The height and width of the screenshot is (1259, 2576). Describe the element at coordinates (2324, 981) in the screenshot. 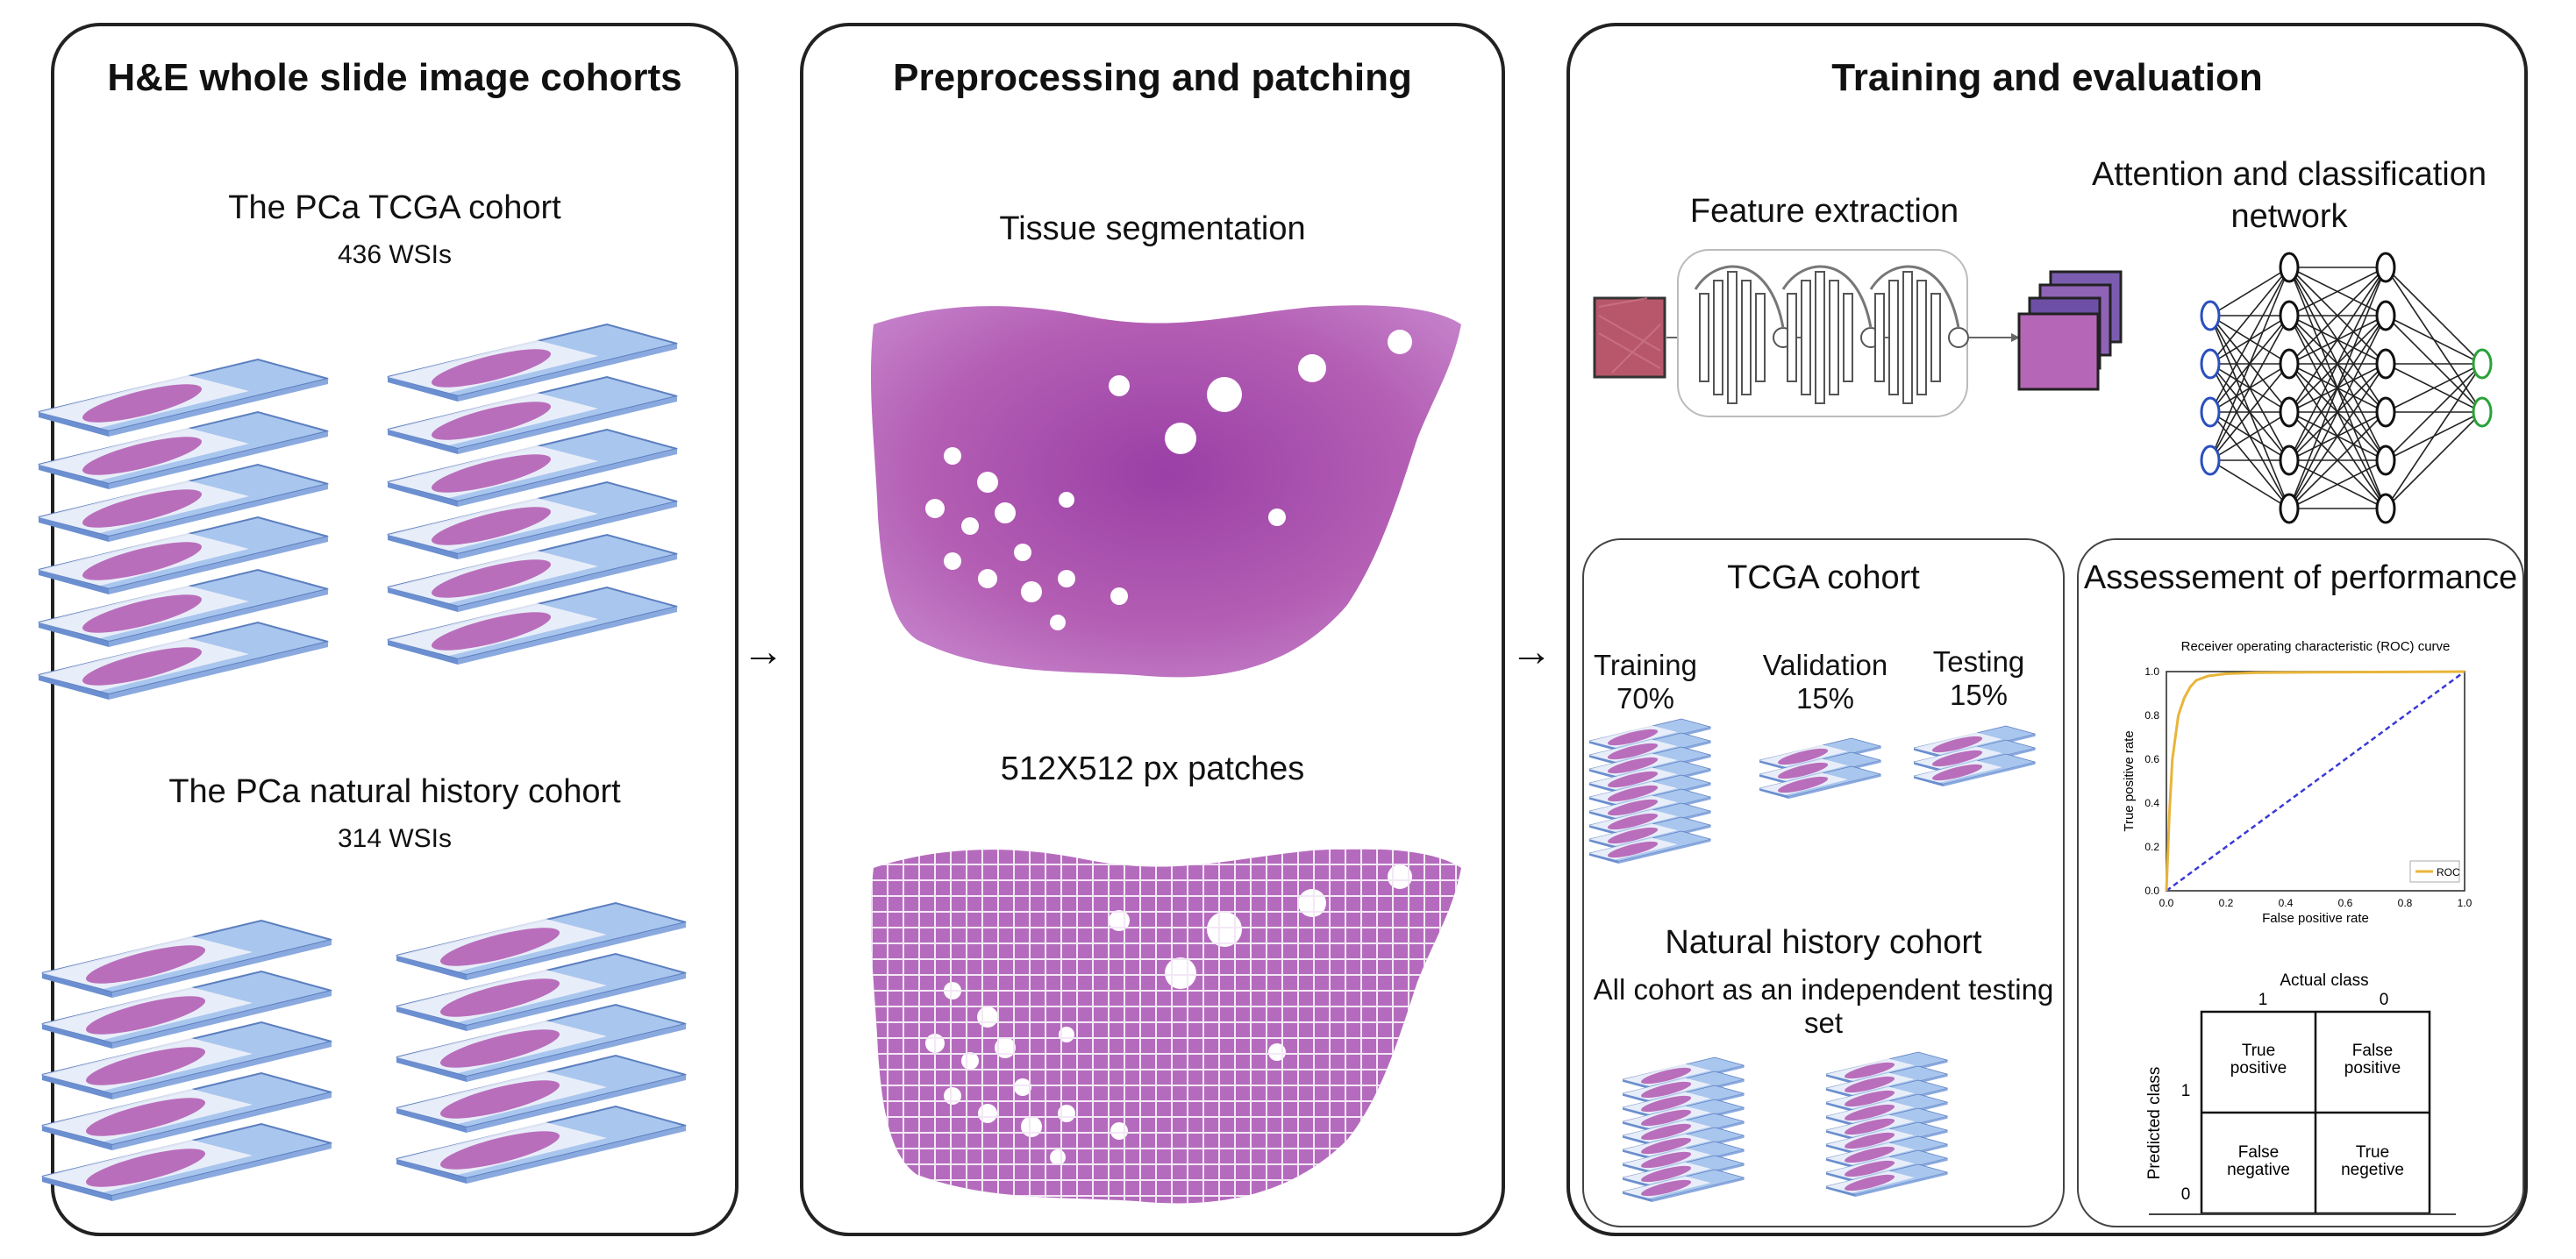

I see `cm-actual-label: Actual class` at that location.